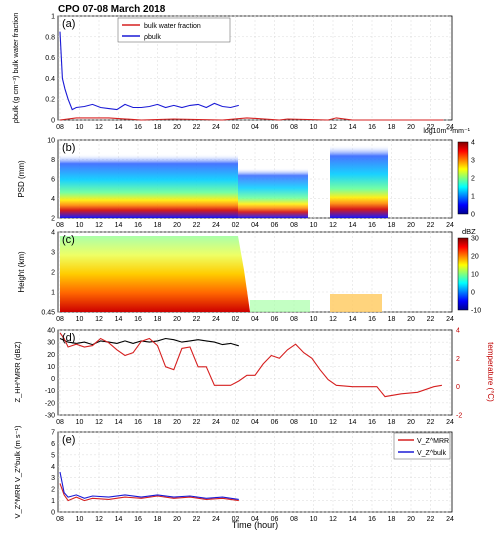 The width and height of the screenshot is (500, 533). Describe the element at coordinates (177, 319) in the screenshot. I see `x-tick-2-6: 20` at that location.